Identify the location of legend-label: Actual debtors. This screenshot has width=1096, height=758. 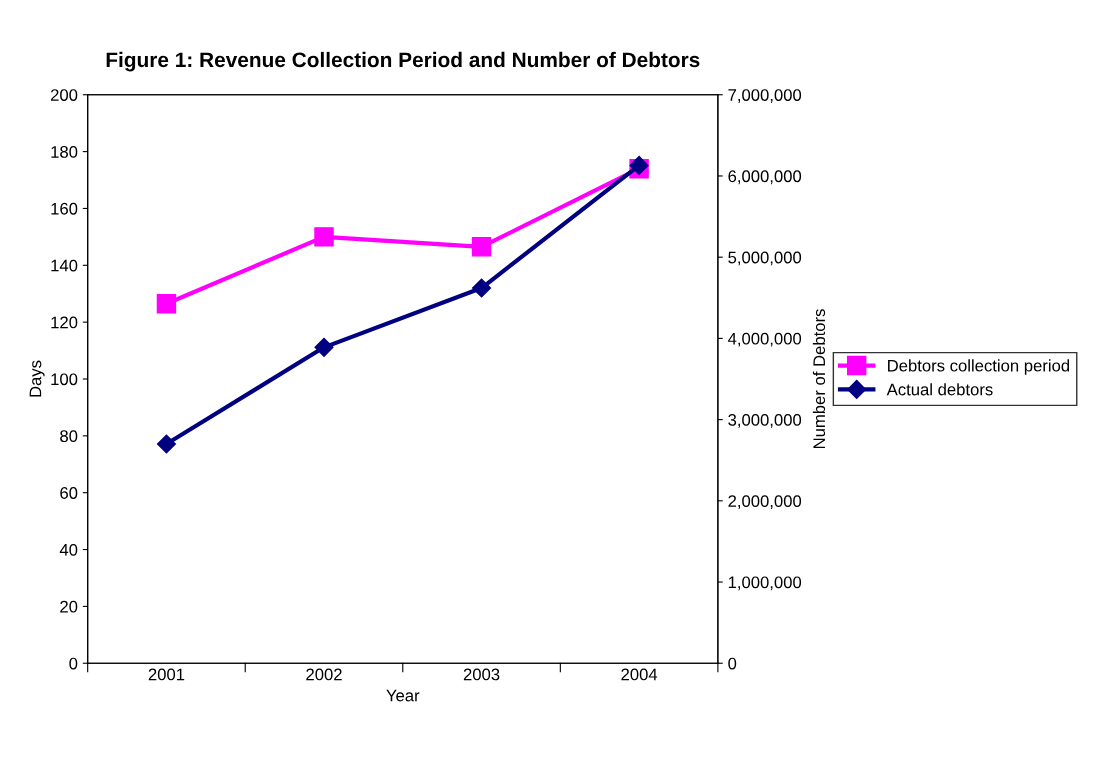
(939, 389).